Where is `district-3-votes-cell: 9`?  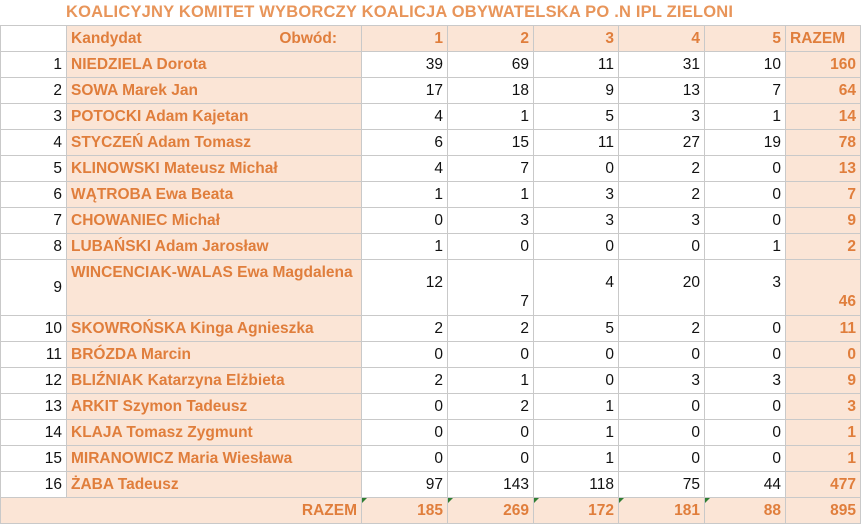 district-3-votes-cell: 9 is located at coordinates (576, 90).